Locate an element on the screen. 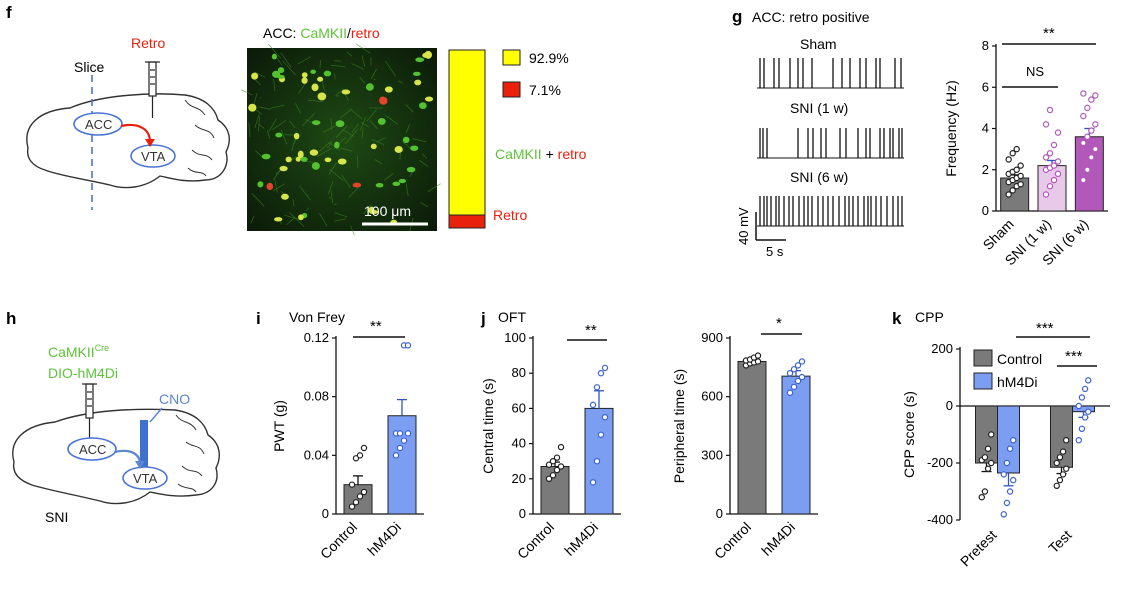 The width and height of the screenshot is (1138, 593). j-sig-right: * is located at coordinates (779, 323).